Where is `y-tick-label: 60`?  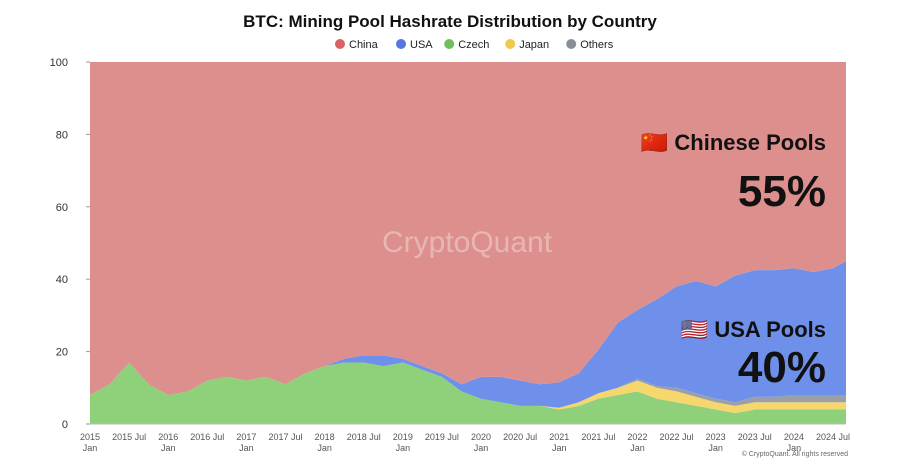
y-tick-label: 60 is located at coordinates (62, 208).